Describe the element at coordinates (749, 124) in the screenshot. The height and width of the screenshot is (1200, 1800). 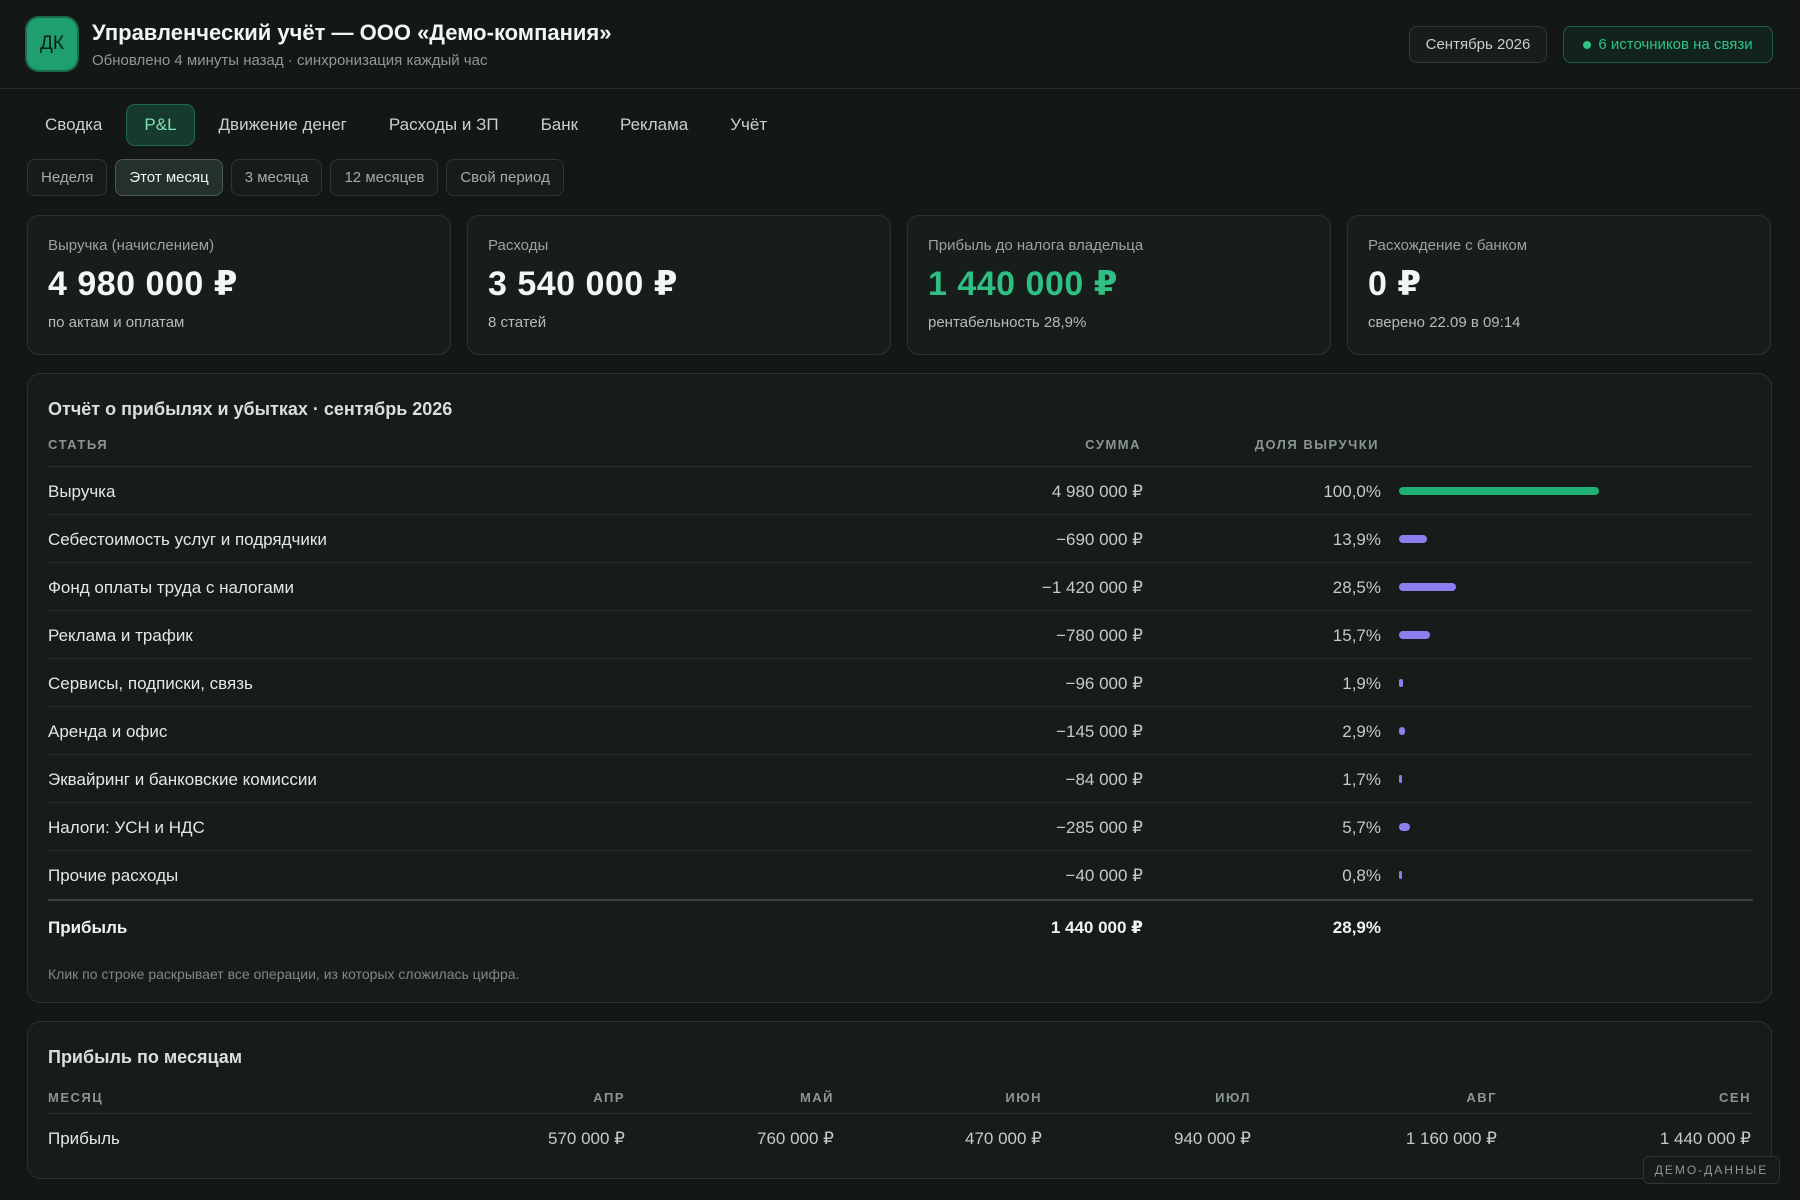
I see `tab-accounting: Учёт` at that location.